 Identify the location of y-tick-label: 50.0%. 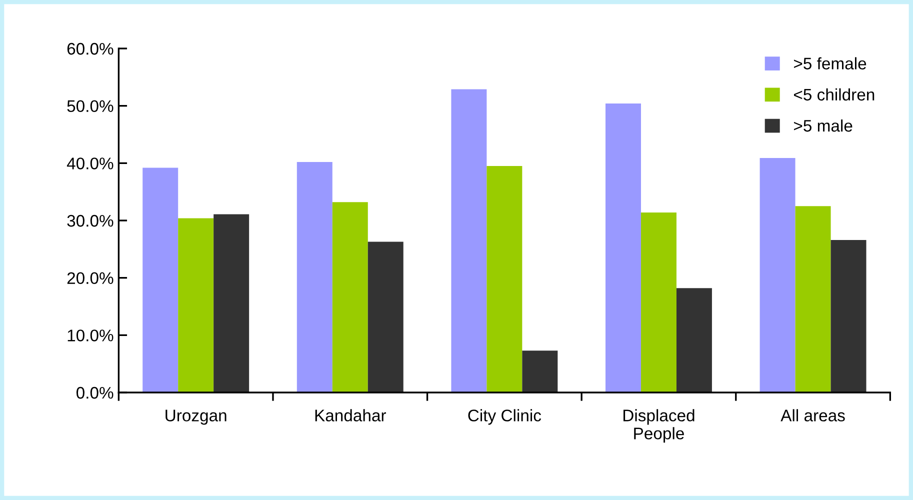
(90, 106).